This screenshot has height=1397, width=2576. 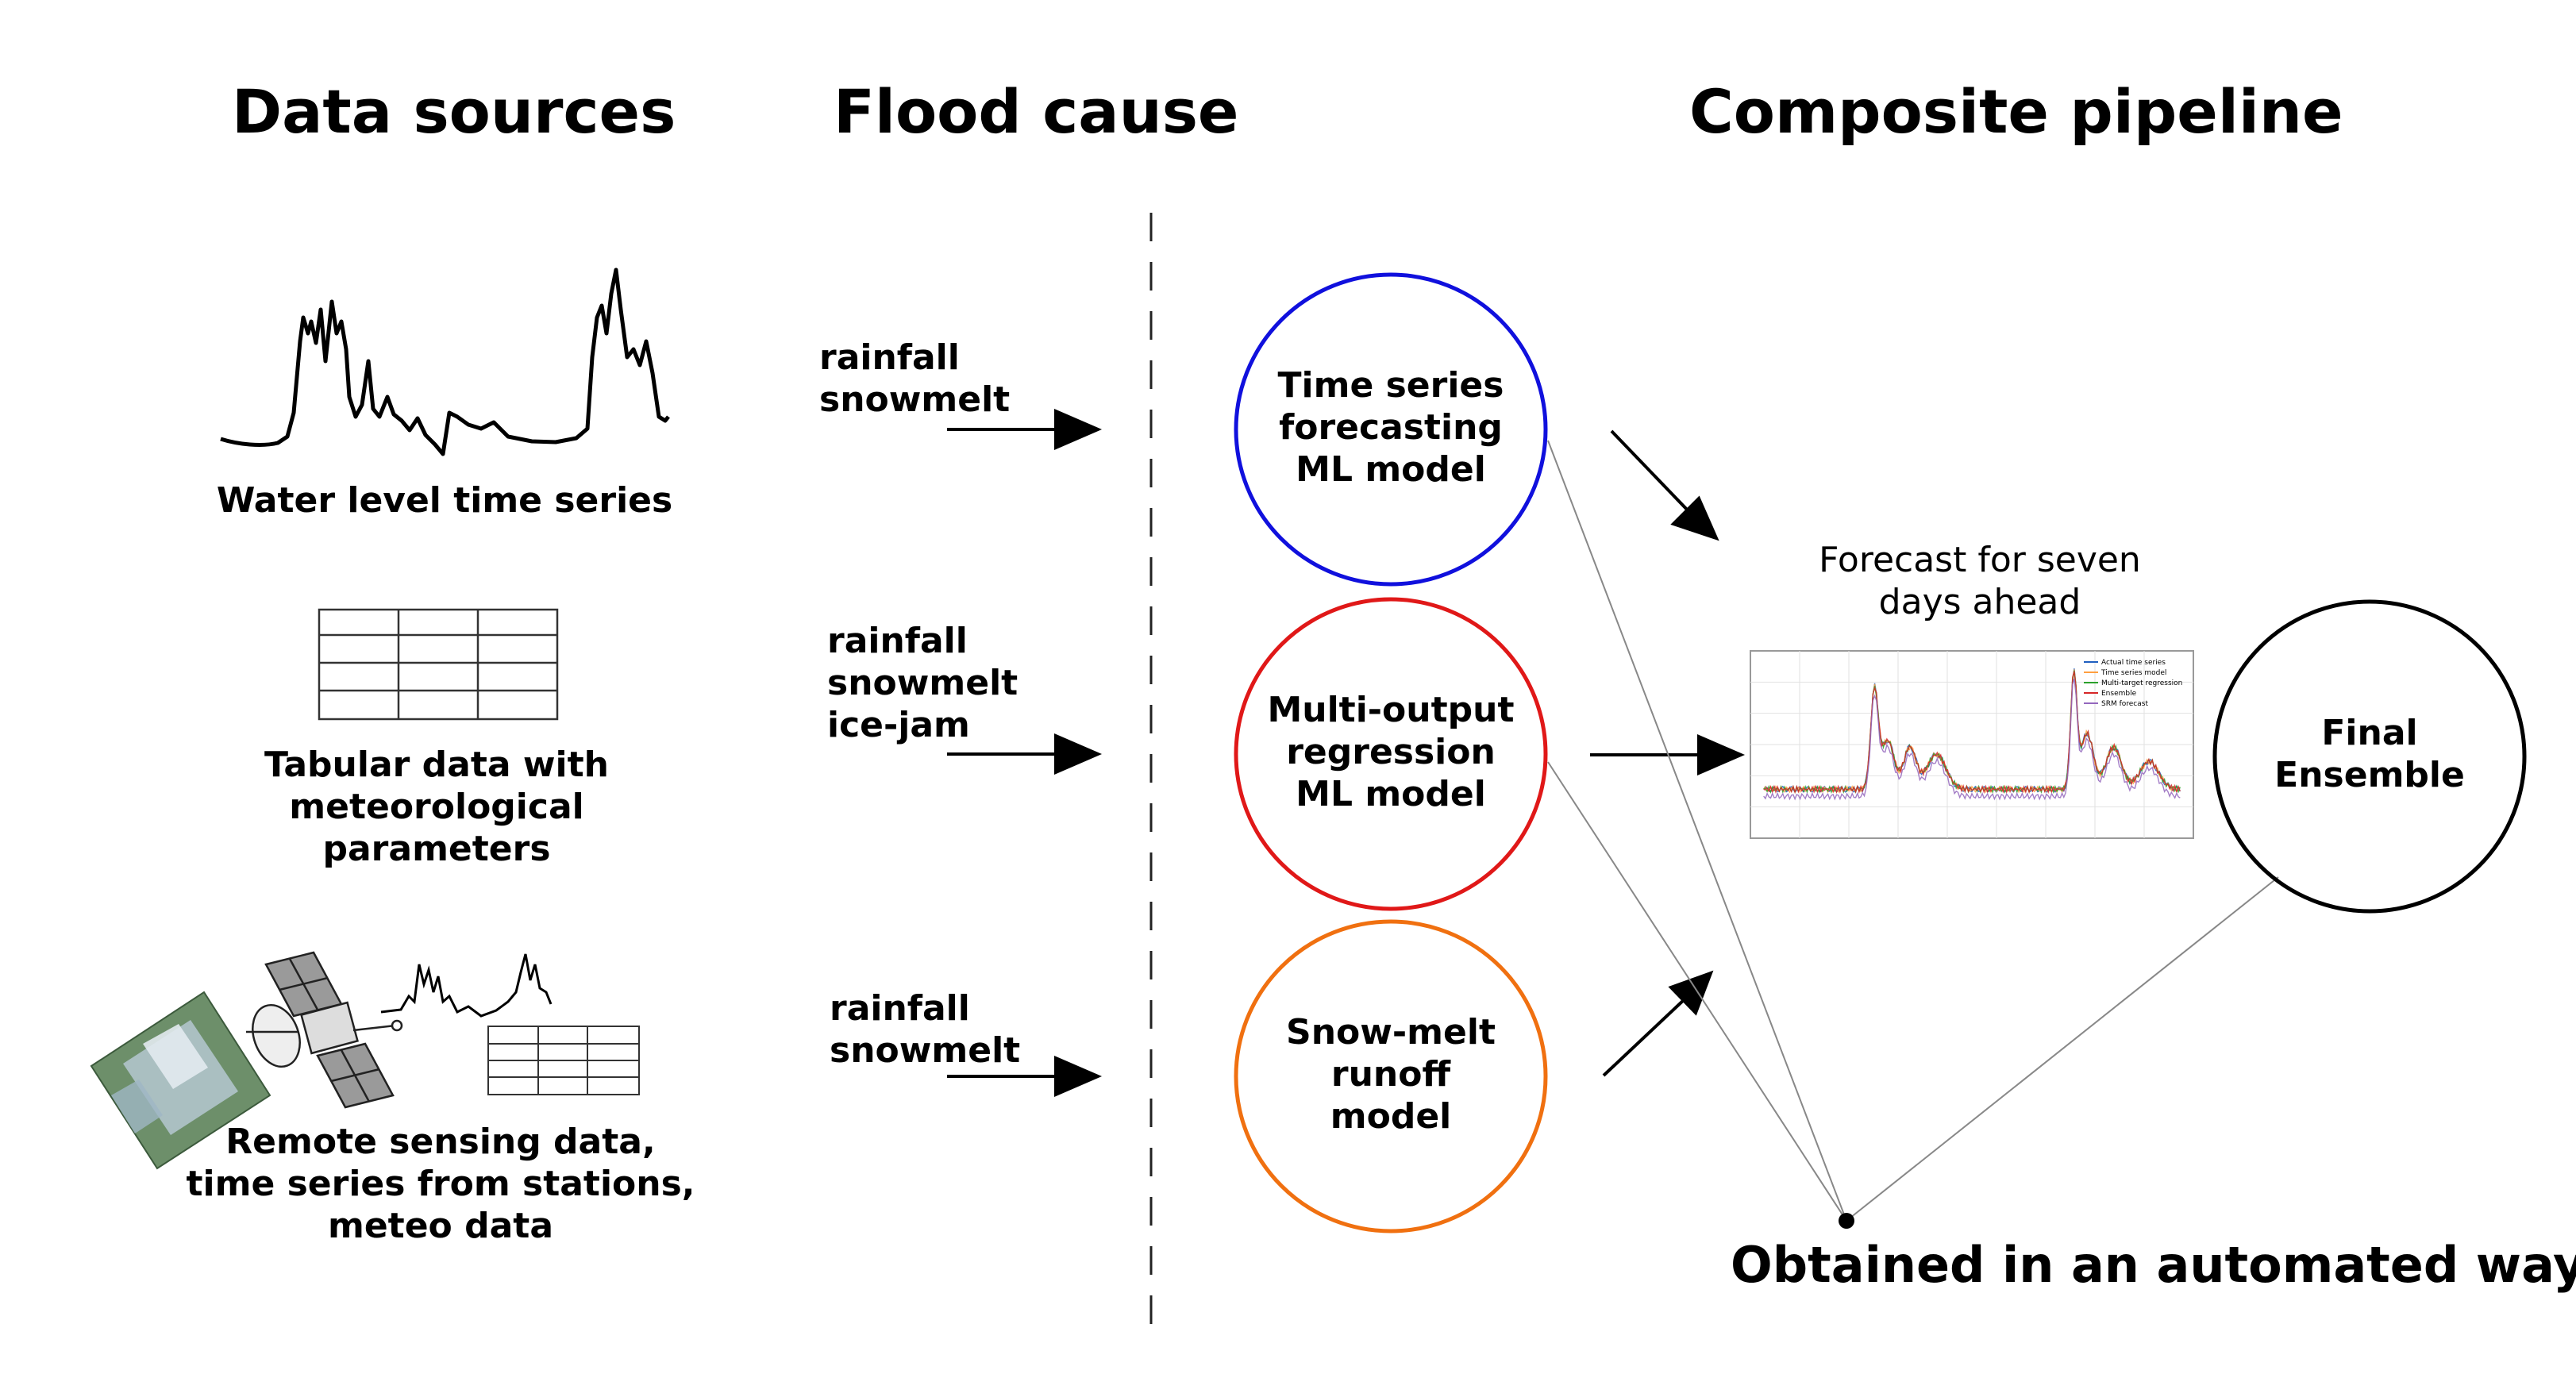 I want to click on final-ensemble-circle, so click(x=2369, y=756).